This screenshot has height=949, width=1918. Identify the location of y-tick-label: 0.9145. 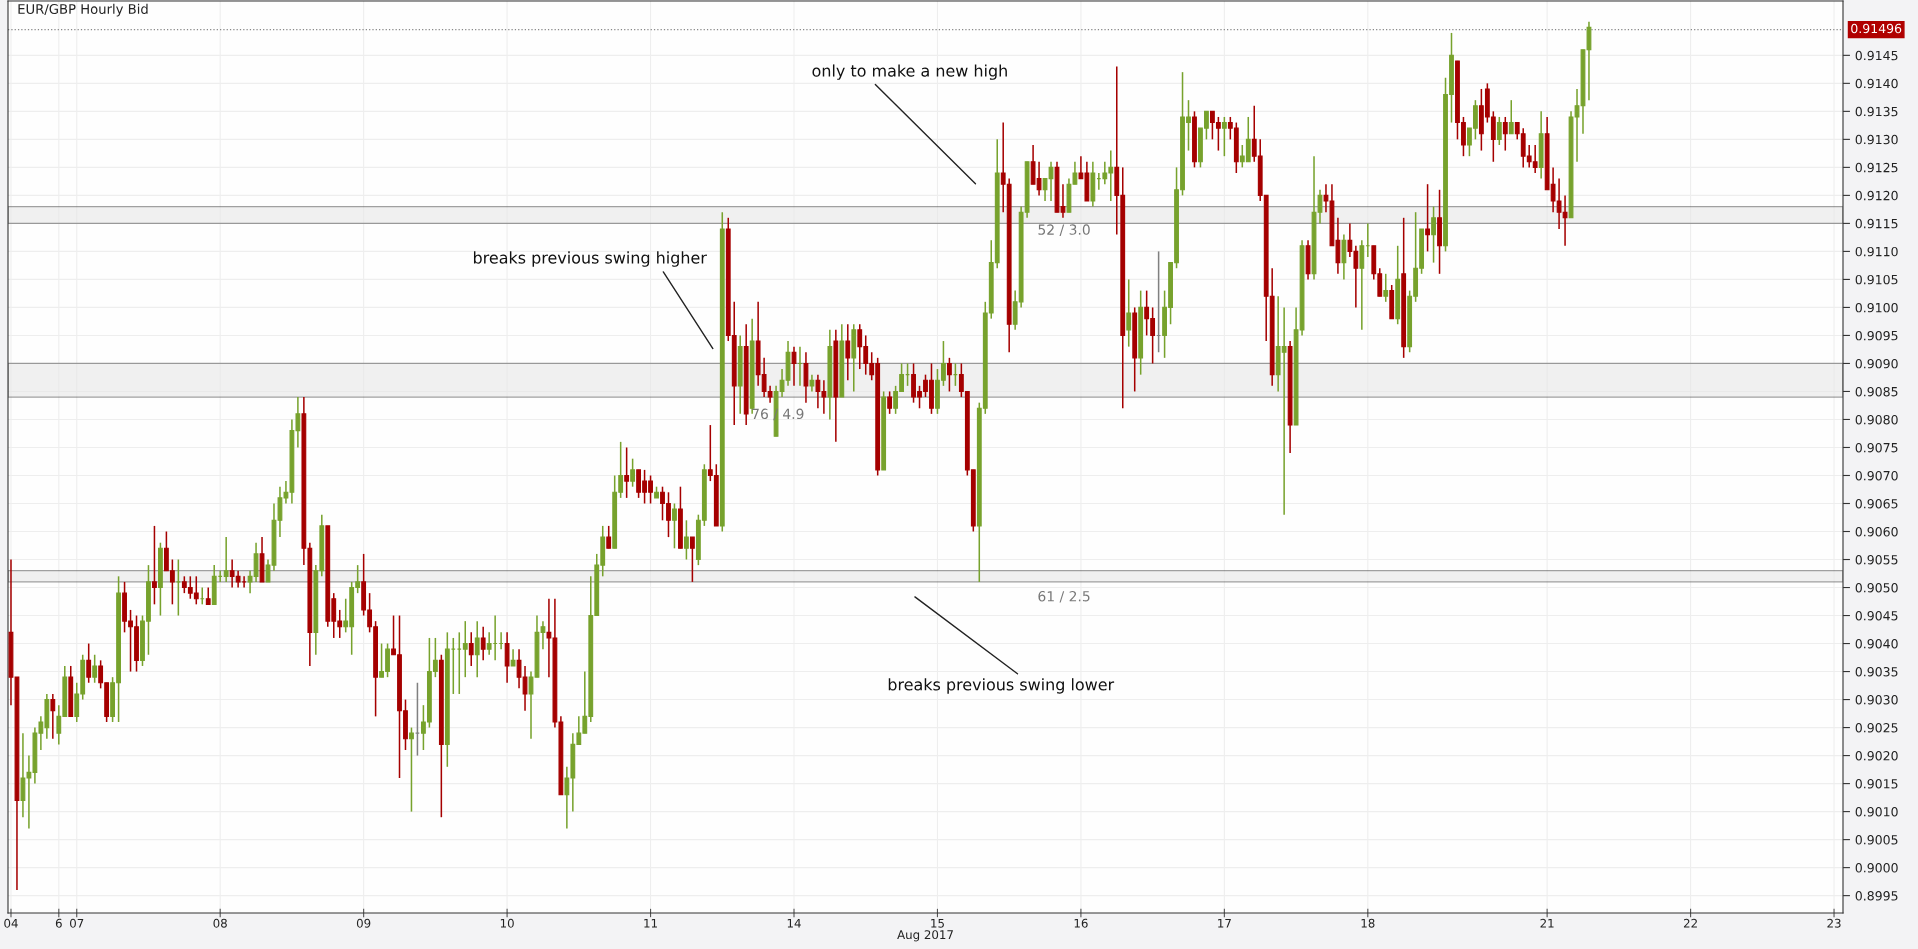
(1876, 55).